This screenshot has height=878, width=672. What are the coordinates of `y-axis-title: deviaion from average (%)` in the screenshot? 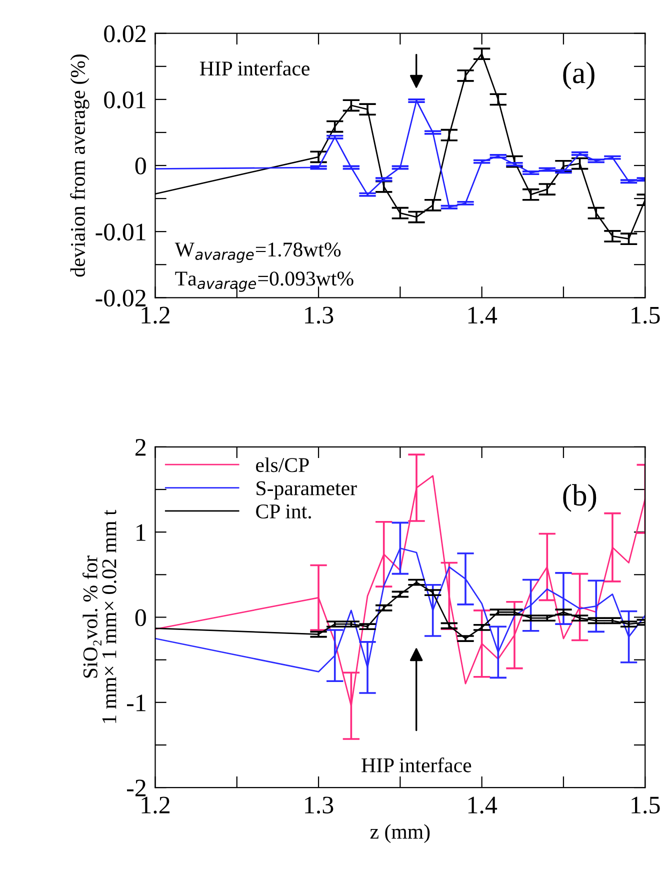 It's located at (80, 165).